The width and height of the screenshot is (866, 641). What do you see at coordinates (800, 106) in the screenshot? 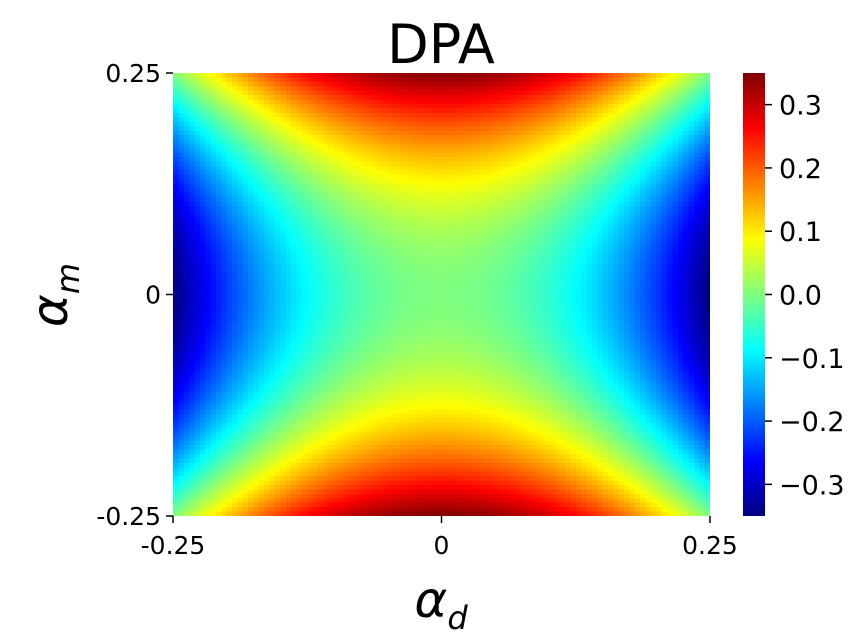
I see `colorbar-tick-label: 0.3` at bounding box center [800, 106].